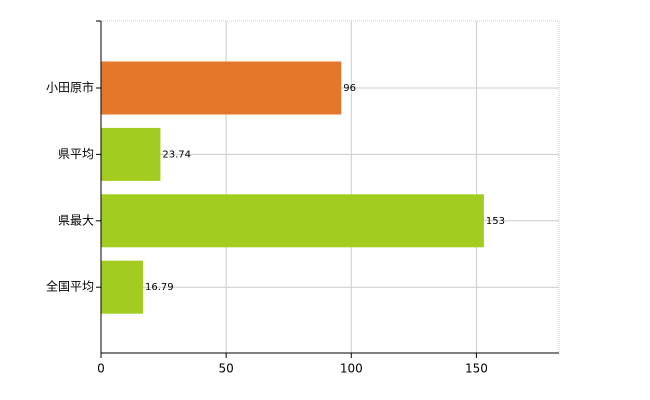 Image resolution: width=650 pixels, height=400 pixels. I want to click on value-label: 16.79, so click(159, 287).